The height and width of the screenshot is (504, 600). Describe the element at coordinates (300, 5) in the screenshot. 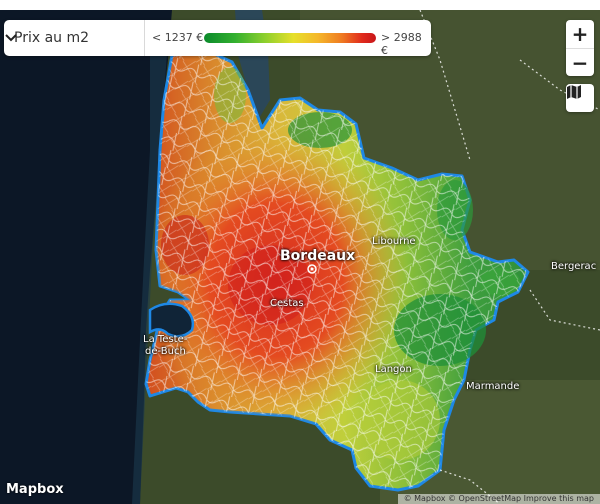

I see `top-strip` at that location.